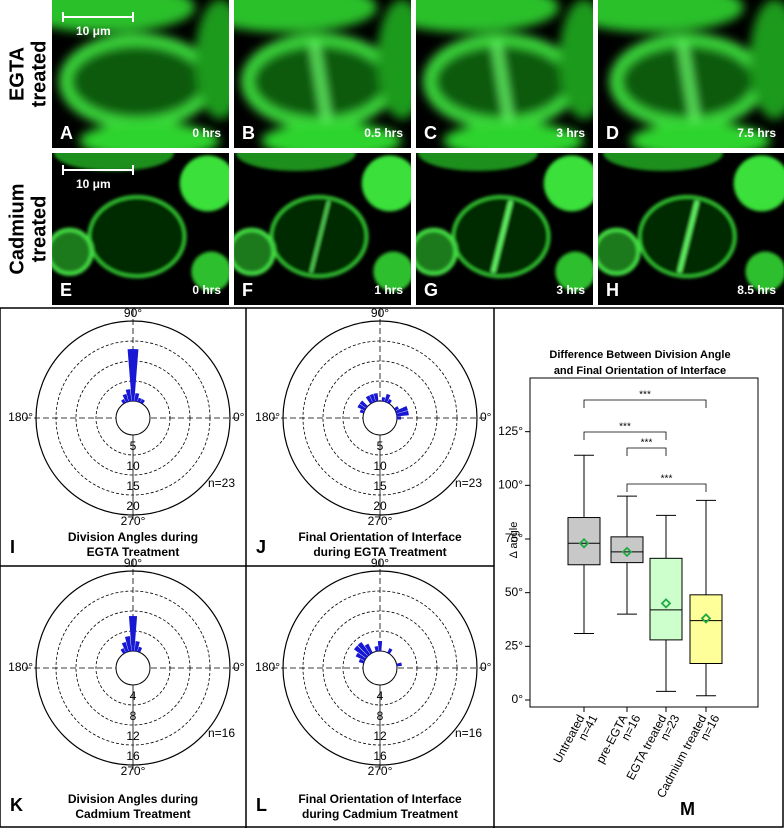  What do you see at coordinates (612, 133) in the screenshot?
I see `panel-letter: D` at bounding box center [612, 133].